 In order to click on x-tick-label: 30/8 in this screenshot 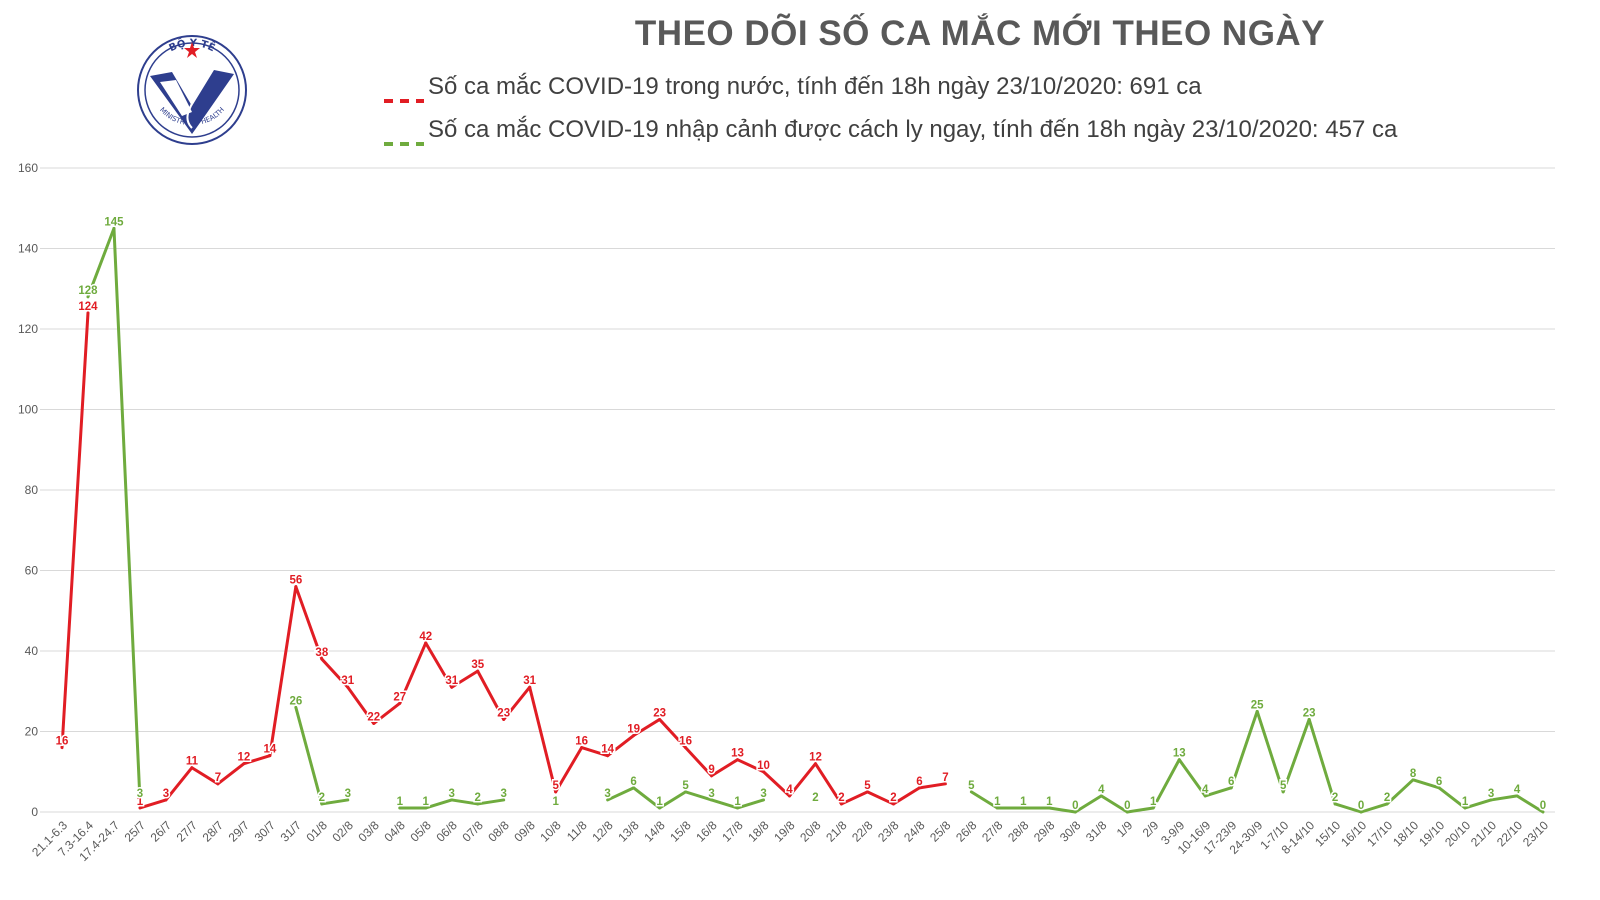, I will do `click(1070, 831)`.